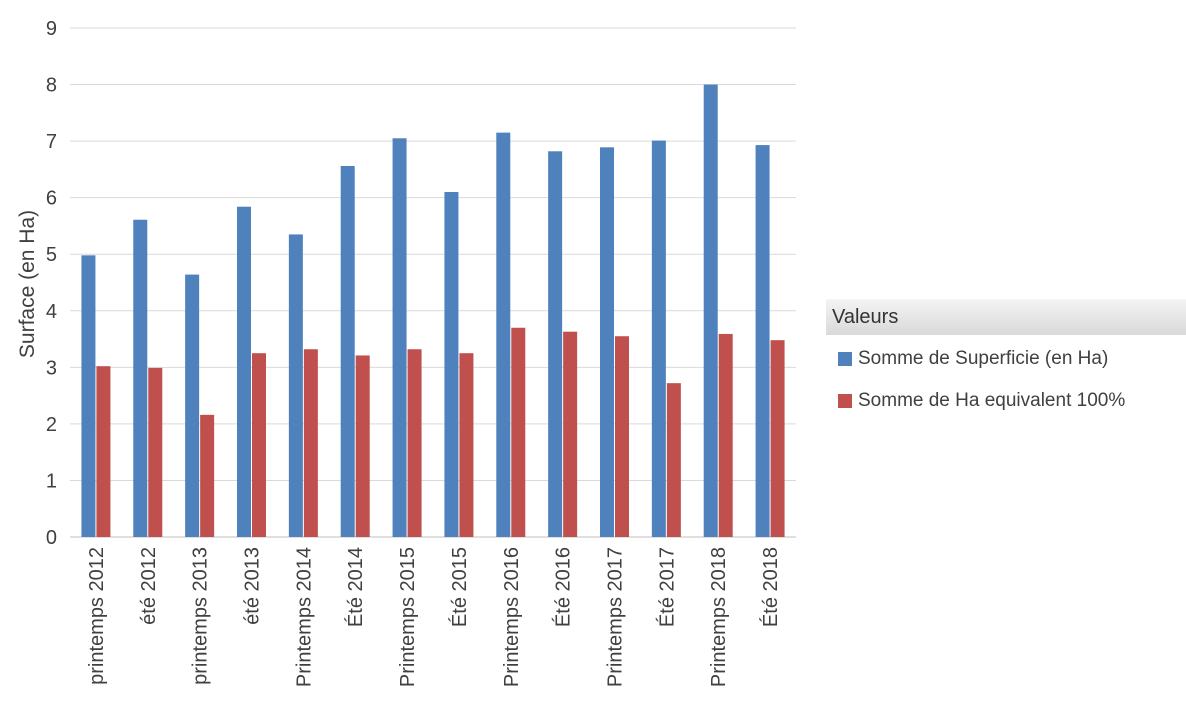 The image size is (1186, 723). I want to click on x-tick-label: Été 2015, so click(459, 587).